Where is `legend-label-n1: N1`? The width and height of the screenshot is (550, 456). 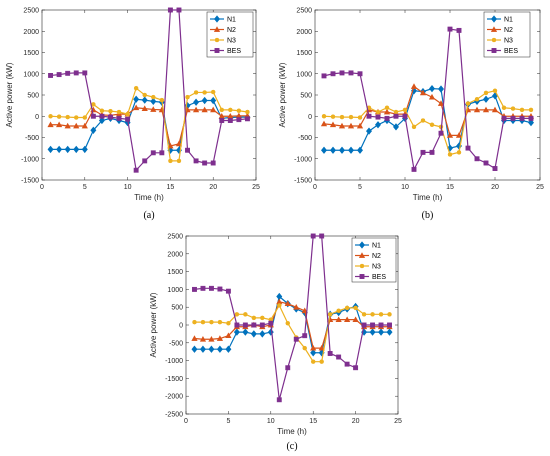
legend-label-n1: N1 is located at coordinates (508, 20).